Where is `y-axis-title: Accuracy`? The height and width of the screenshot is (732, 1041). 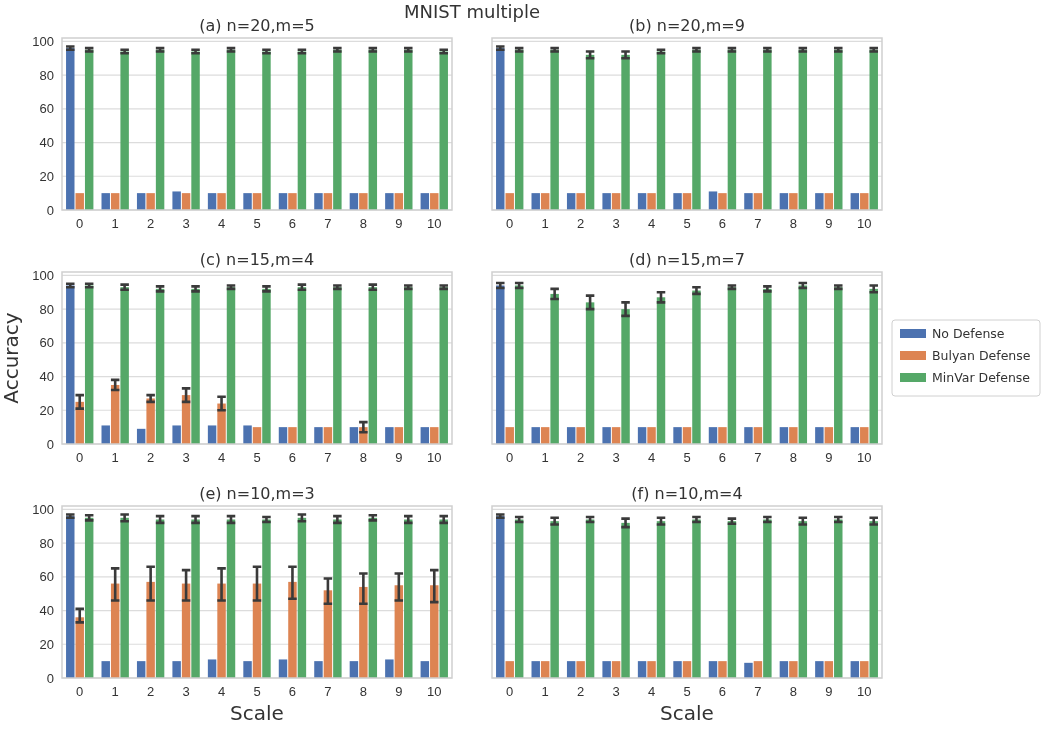
y-axis-title: Accuracy is located at coordinates (11, 358).